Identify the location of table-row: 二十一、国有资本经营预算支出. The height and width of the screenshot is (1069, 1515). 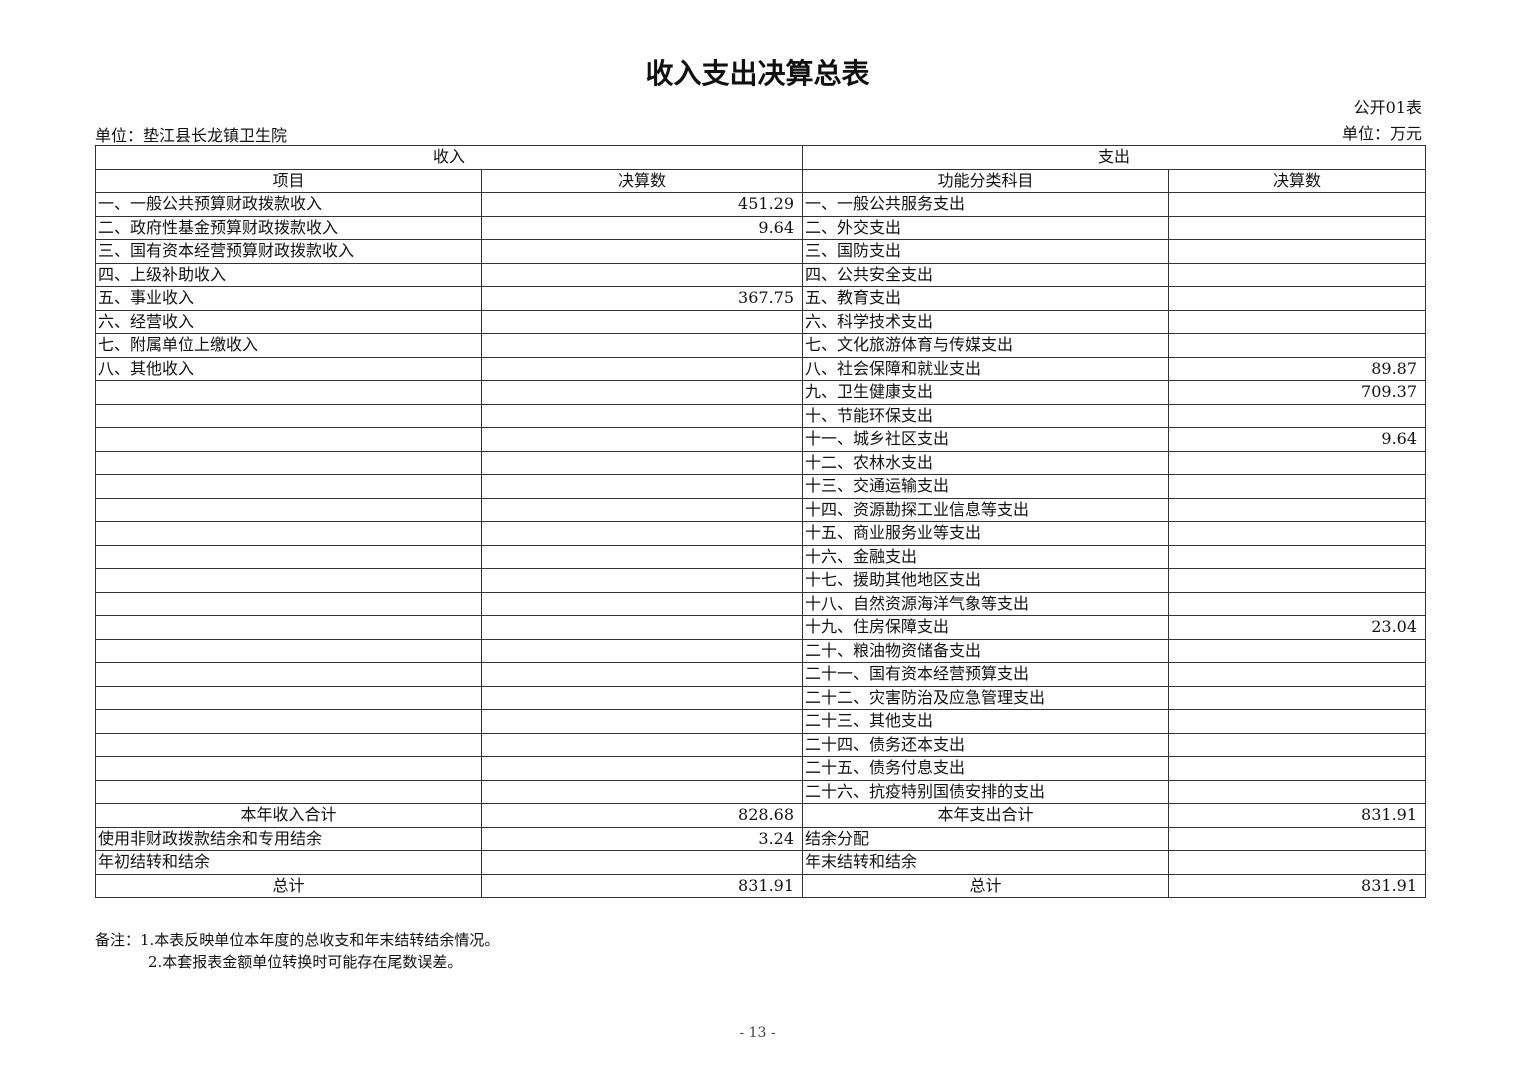
(761, 674).